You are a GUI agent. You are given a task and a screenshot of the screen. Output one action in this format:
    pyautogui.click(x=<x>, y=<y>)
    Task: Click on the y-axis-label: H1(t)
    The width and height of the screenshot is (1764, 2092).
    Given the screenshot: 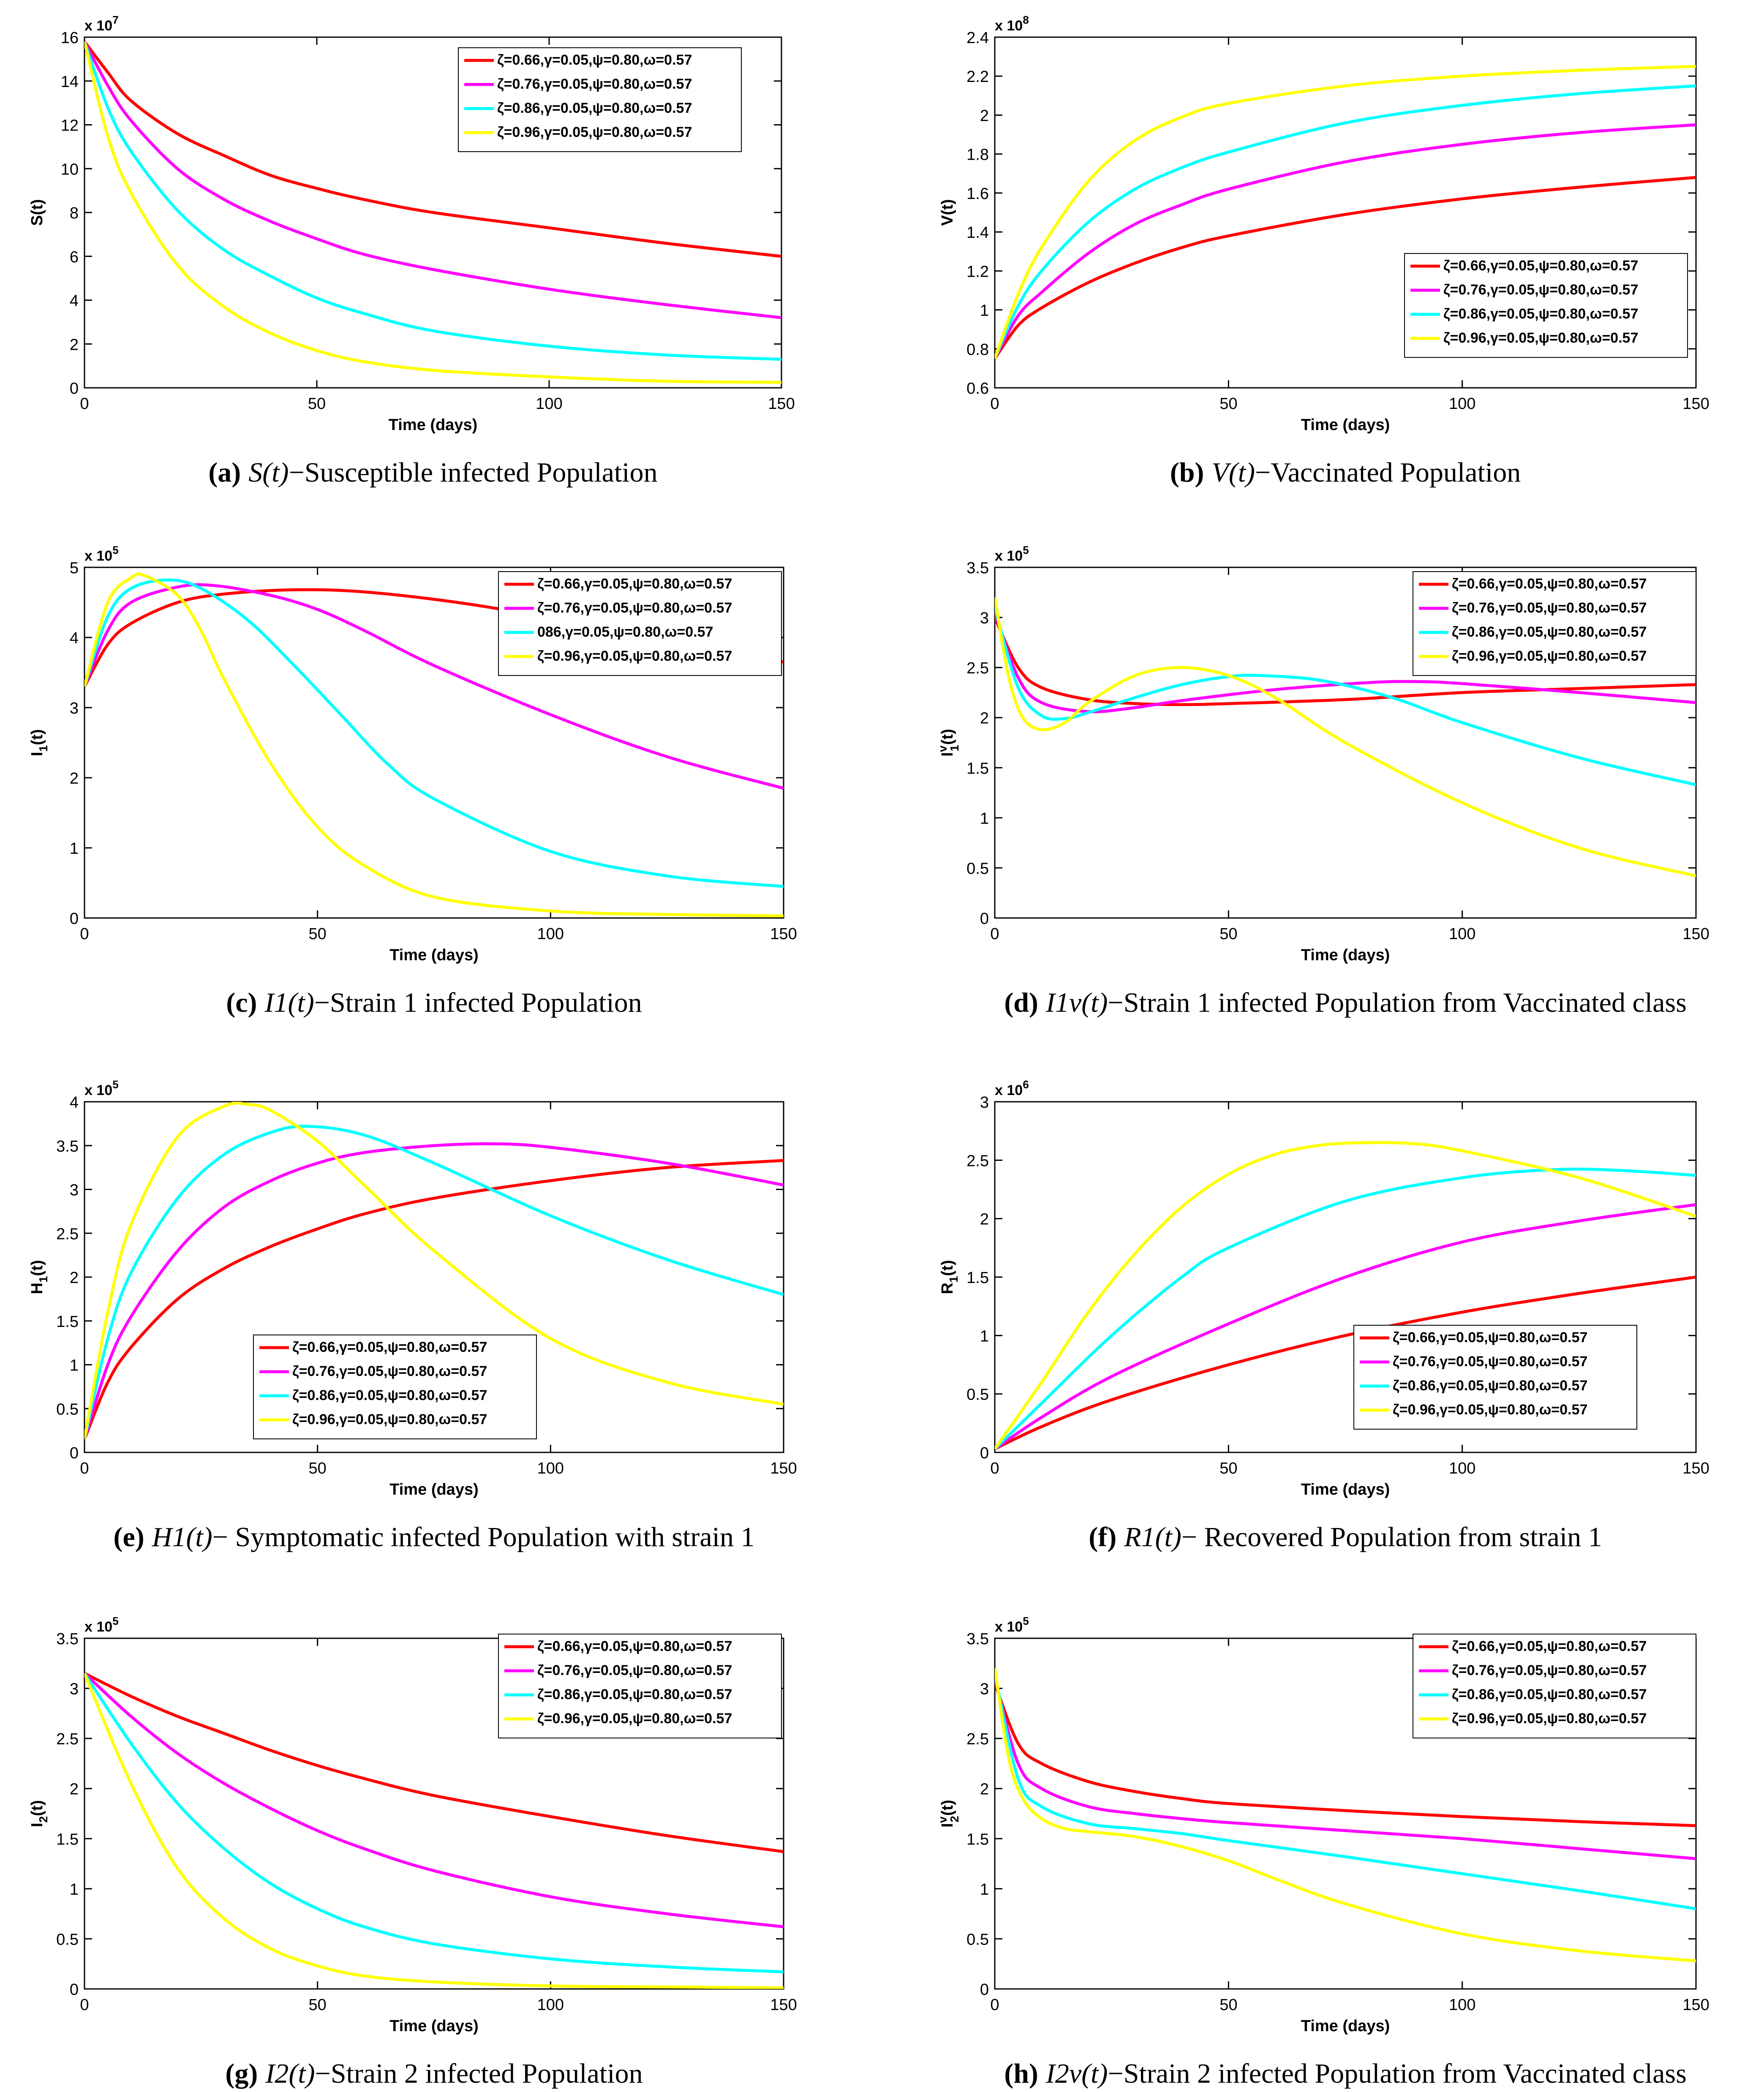 What is the action you would take?
    pyautogui.click(x=39, y=1277)
    